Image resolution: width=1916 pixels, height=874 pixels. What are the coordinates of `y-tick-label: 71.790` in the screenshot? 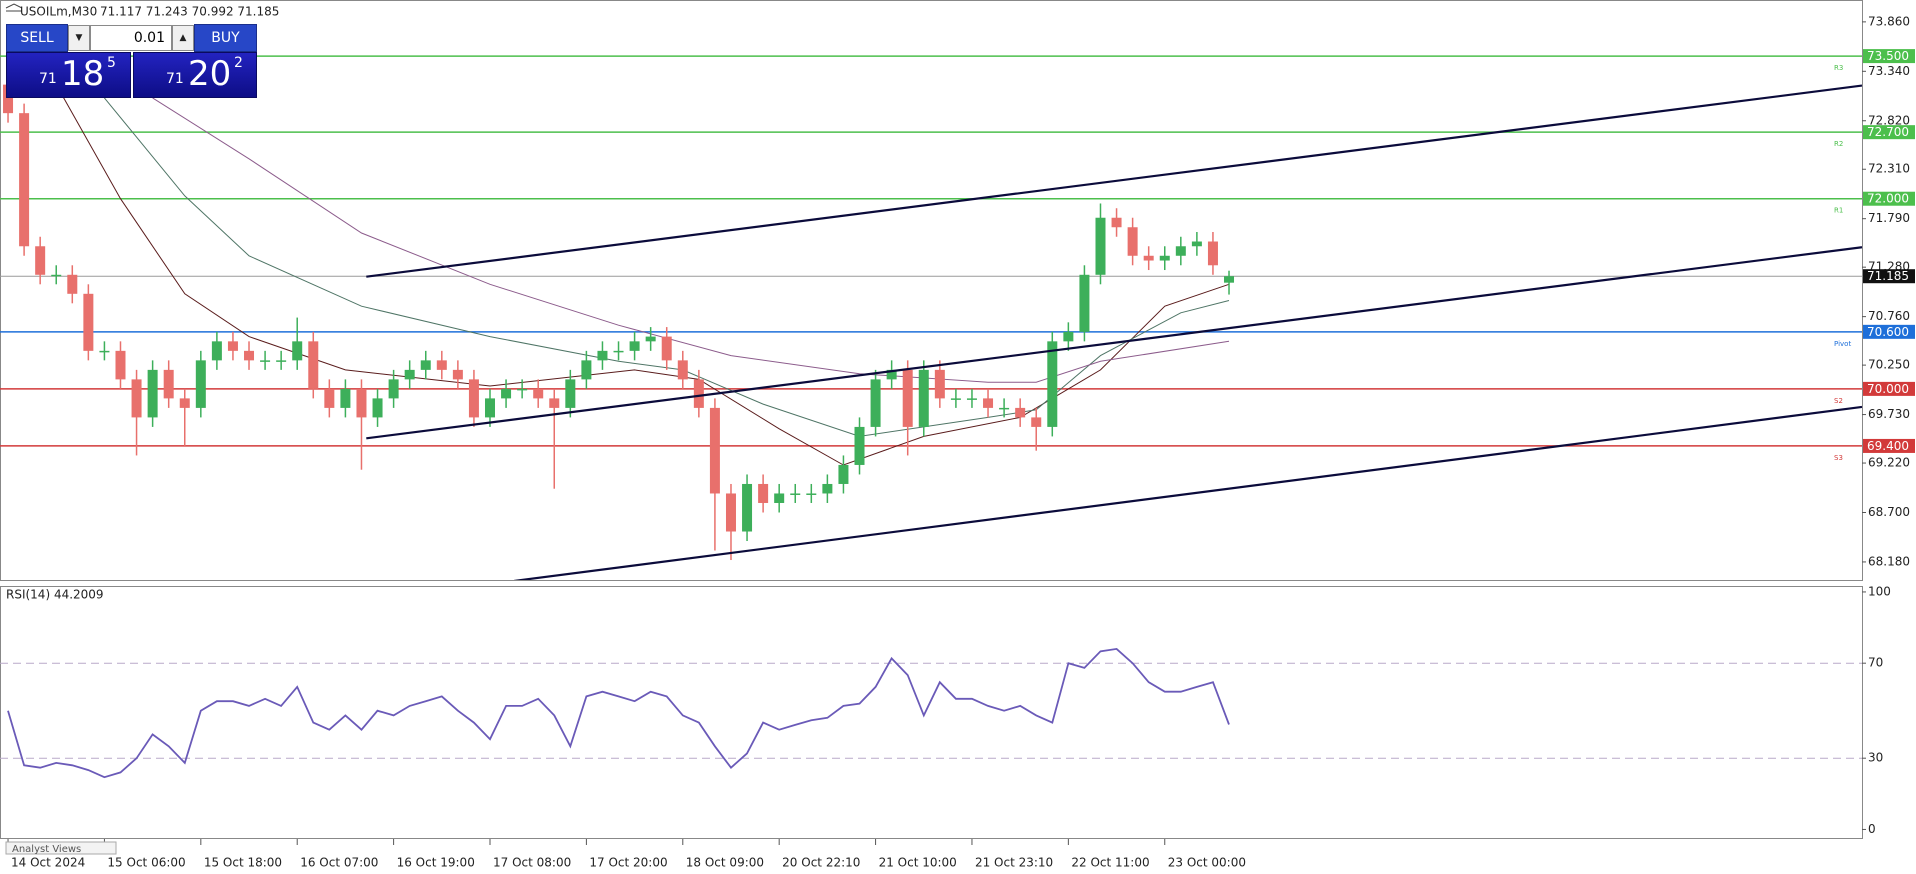 It's located at (1889, 218).